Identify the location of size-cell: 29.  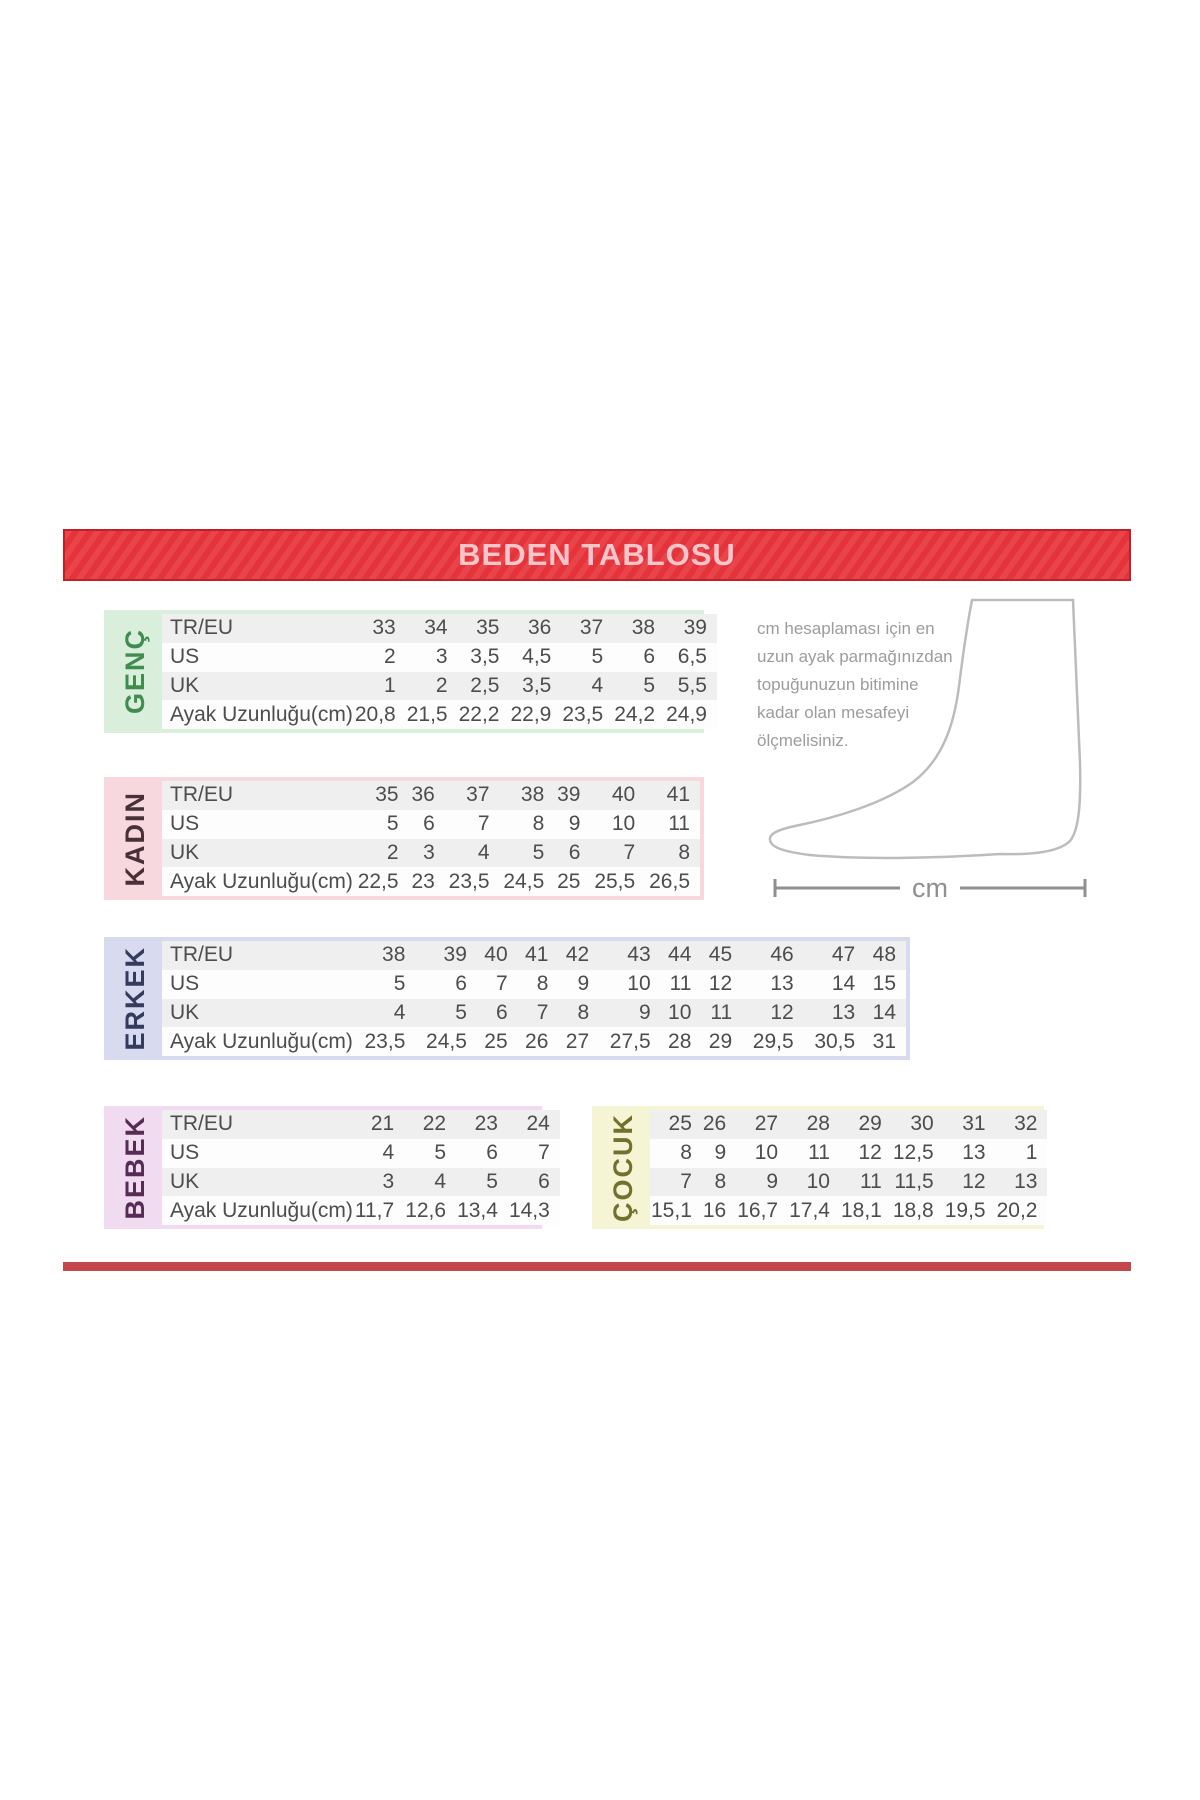
(870, 1124).